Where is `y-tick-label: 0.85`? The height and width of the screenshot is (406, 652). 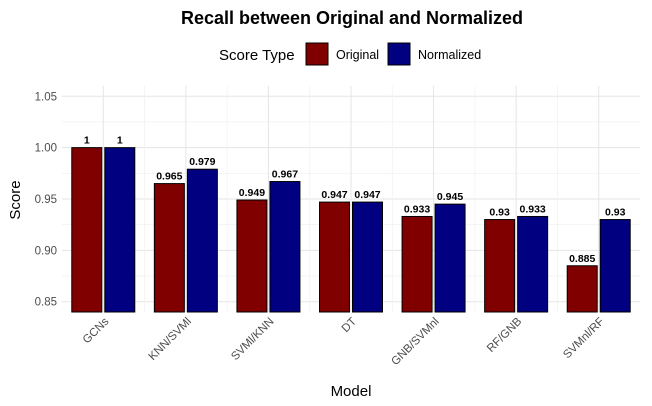
y-tick-label: 0.85 is located at coordinates (46, 303).